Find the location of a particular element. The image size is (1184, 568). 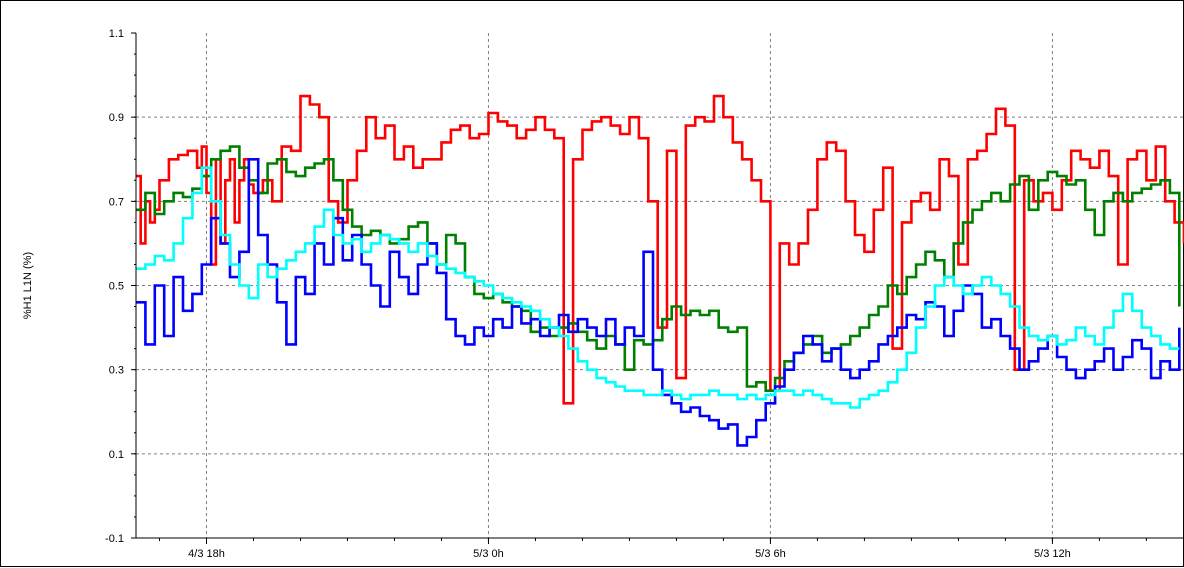

y-tick-label: 0.9 is located at coordinates (116, 118).